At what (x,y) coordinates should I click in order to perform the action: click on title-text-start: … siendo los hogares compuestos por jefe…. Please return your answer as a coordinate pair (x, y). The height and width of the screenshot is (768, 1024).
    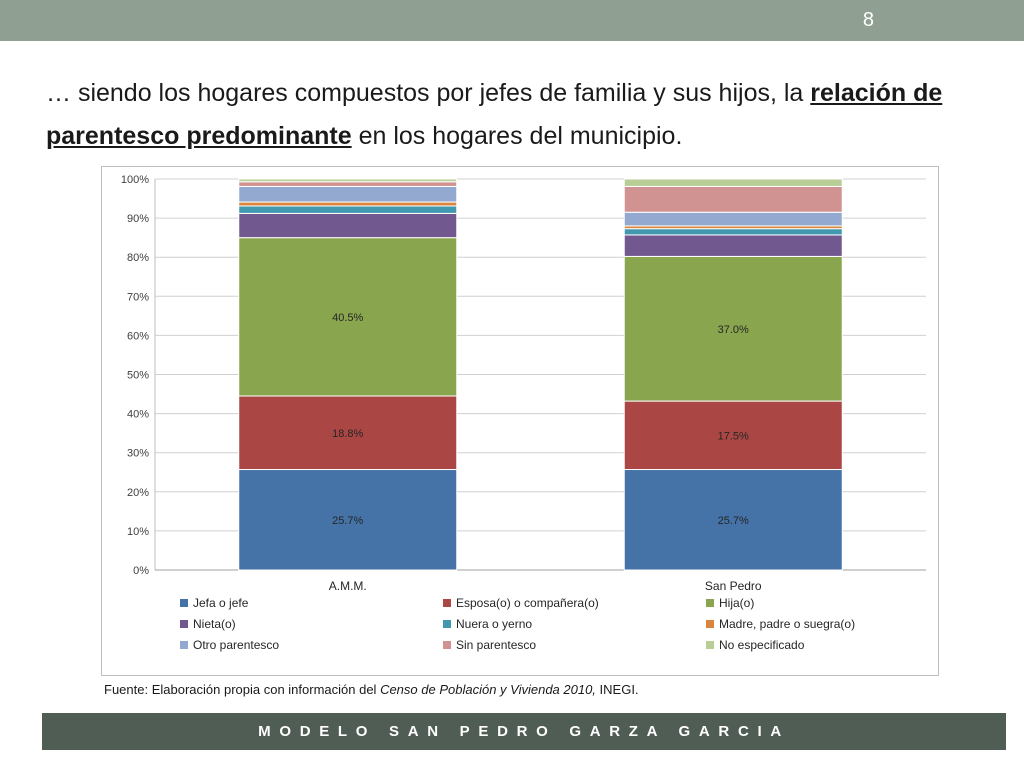
    Looking at the image, I should click on (428, 93).